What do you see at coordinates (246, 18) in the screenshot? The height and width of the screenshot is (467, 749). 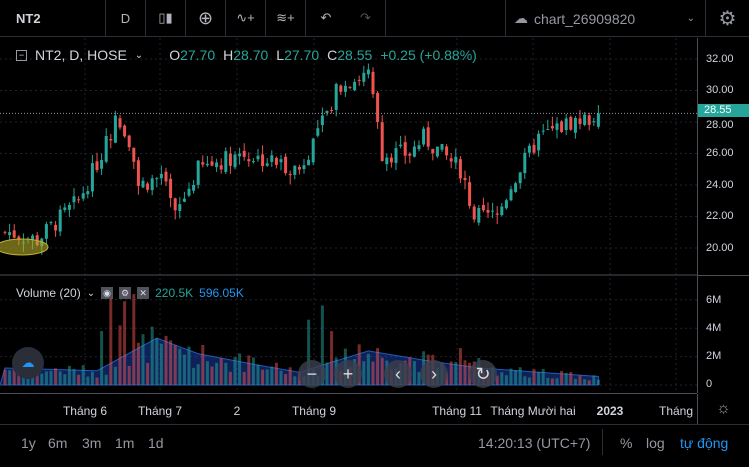 I see `compare-icon: ∿+` at bounding box center [246, 18].